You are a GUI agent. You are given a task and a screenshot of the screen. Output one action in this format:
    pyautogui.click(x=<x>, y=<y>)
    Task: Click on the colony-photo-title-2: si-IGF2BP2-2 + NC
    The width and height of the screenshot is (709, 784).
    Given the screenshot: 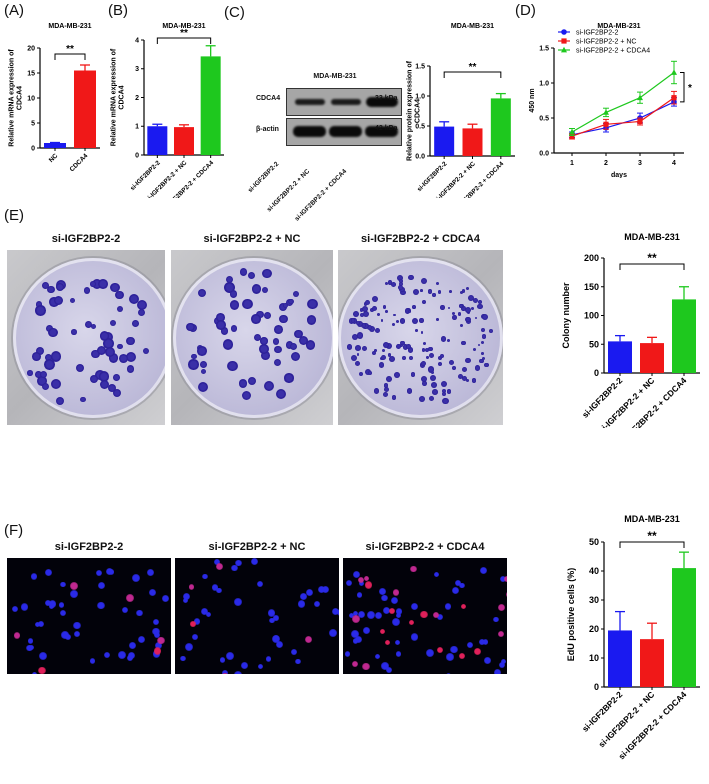 What is the action you would take?
    pyautogui.click(x=252, y=239)
    